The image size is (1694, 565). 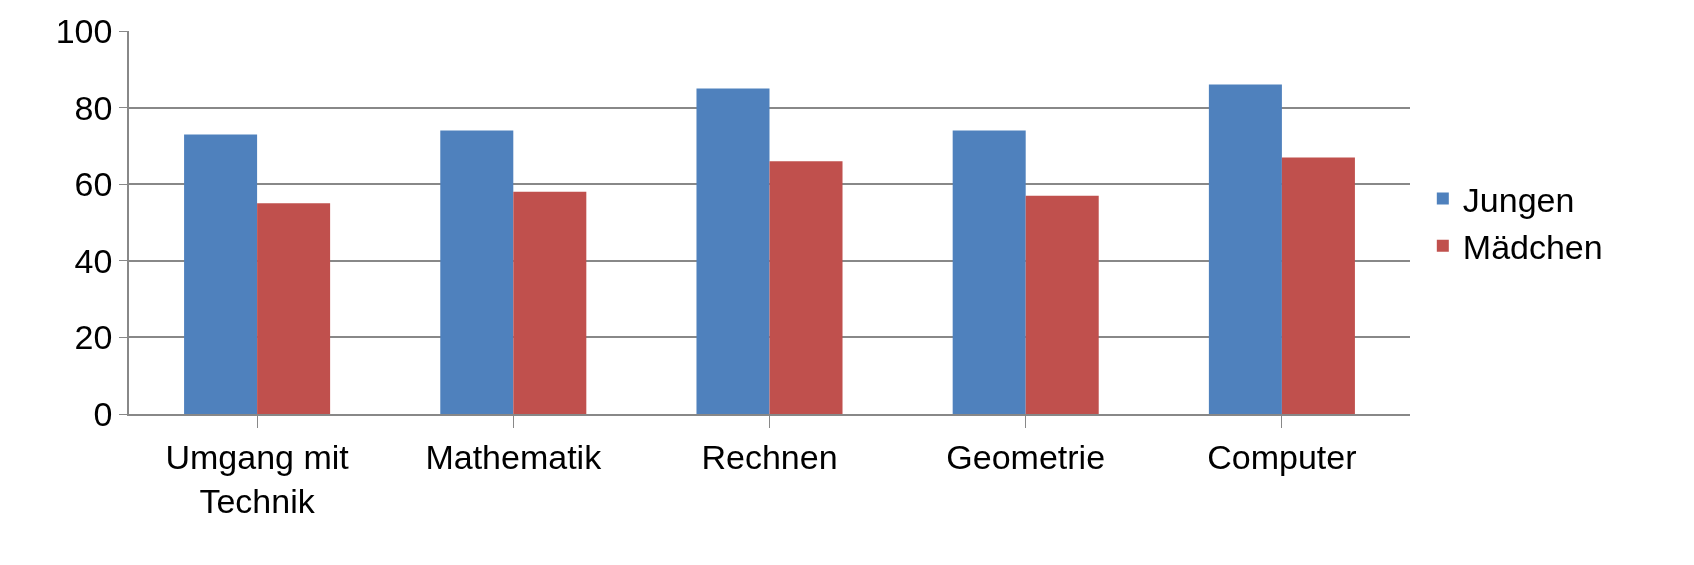 I want to click on y-tick-label: 40, so click(x=93, y=260).